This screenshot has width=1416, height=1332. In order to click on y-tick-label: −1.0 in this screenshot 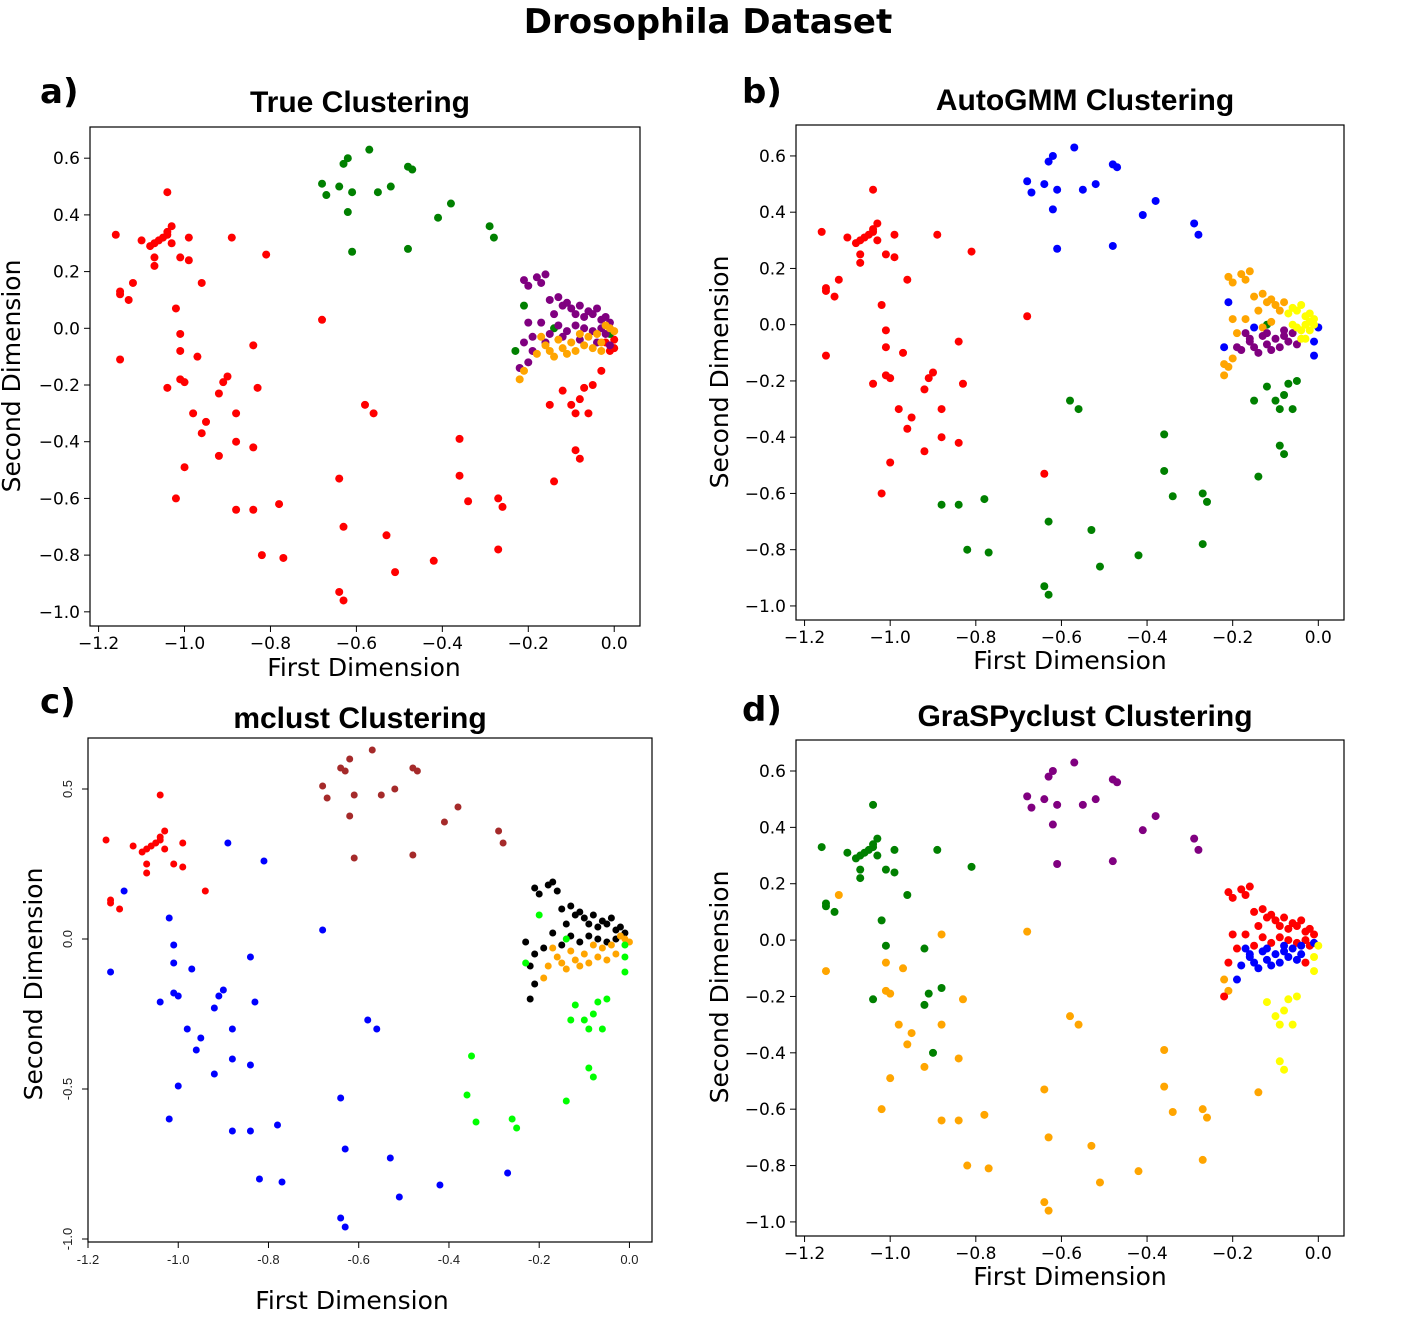, I will do `click(765, 1223)`.